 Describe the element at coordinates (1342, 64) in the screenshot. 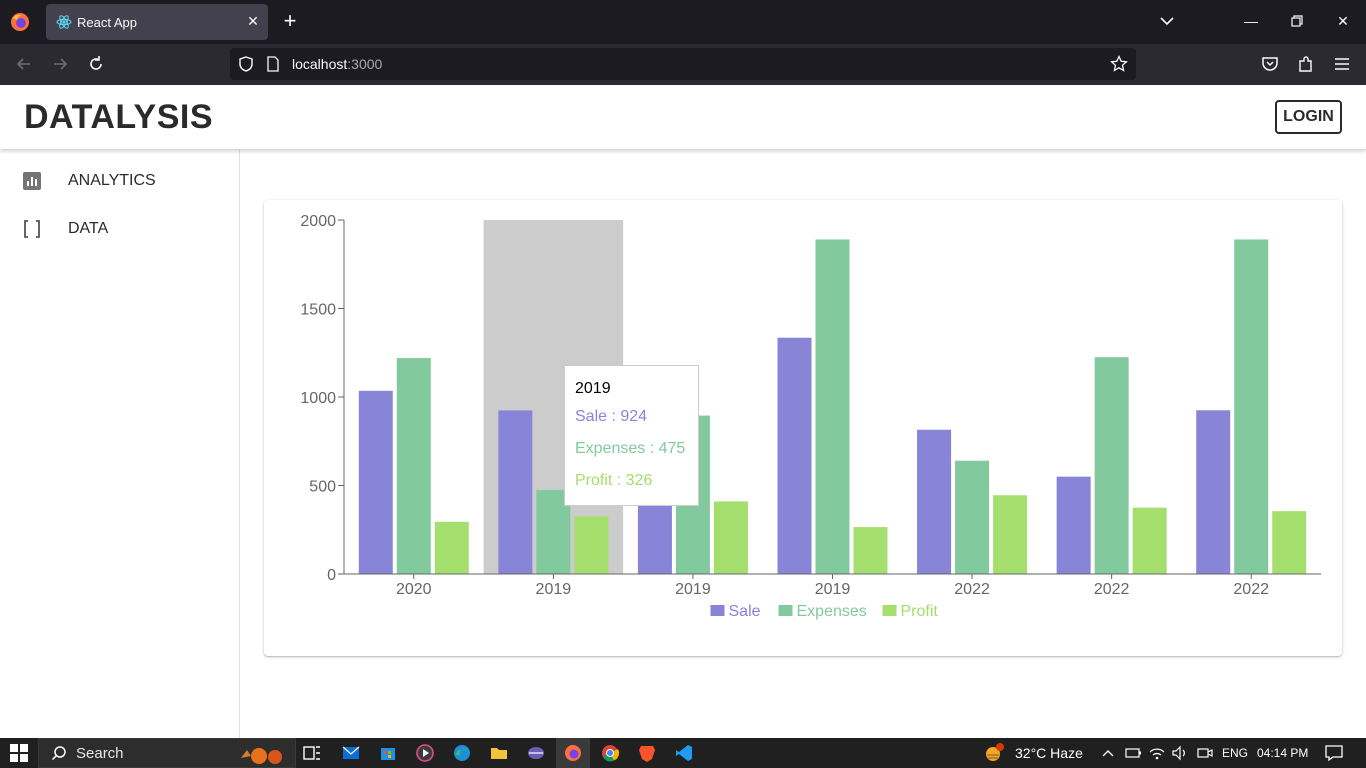

I see `menu-icon` at that location.